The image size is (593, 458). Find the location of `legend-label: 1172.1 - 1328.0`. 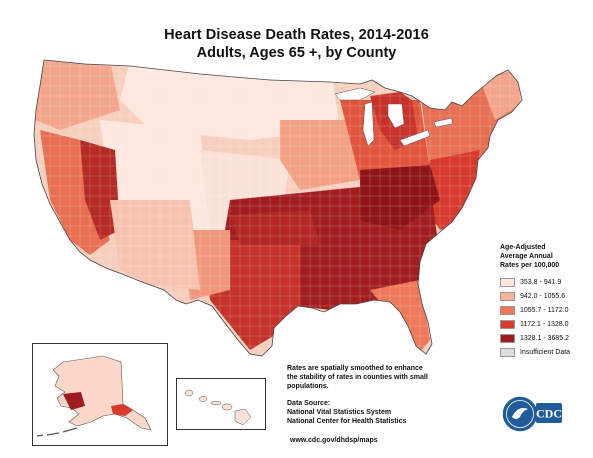

legend-label: 1172.1 - 1328.0 is located at coordinates (544, 324).